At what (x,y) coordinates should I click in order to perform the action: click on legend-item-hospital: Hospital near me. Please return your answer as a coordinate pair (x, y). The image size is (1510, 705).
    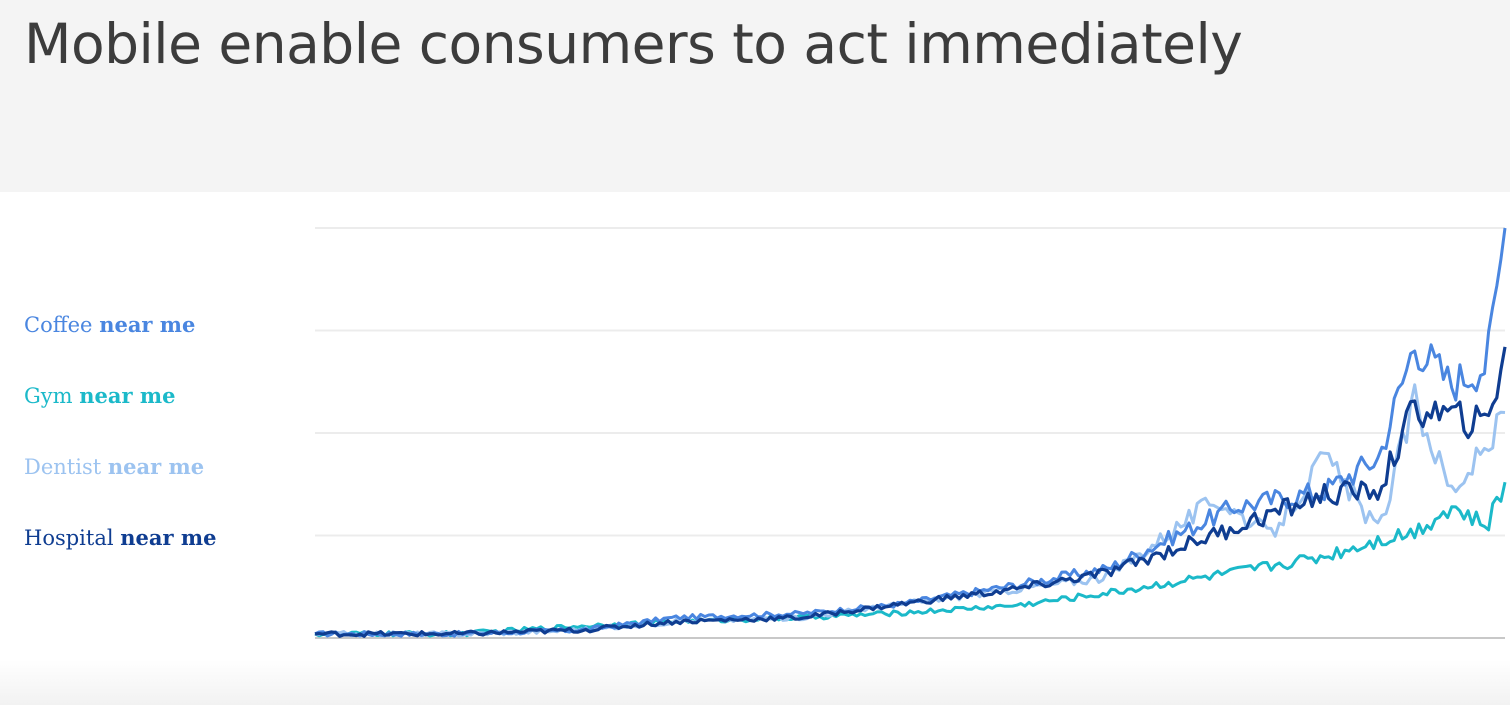
    Looking at the image, I should click on (120, 537).